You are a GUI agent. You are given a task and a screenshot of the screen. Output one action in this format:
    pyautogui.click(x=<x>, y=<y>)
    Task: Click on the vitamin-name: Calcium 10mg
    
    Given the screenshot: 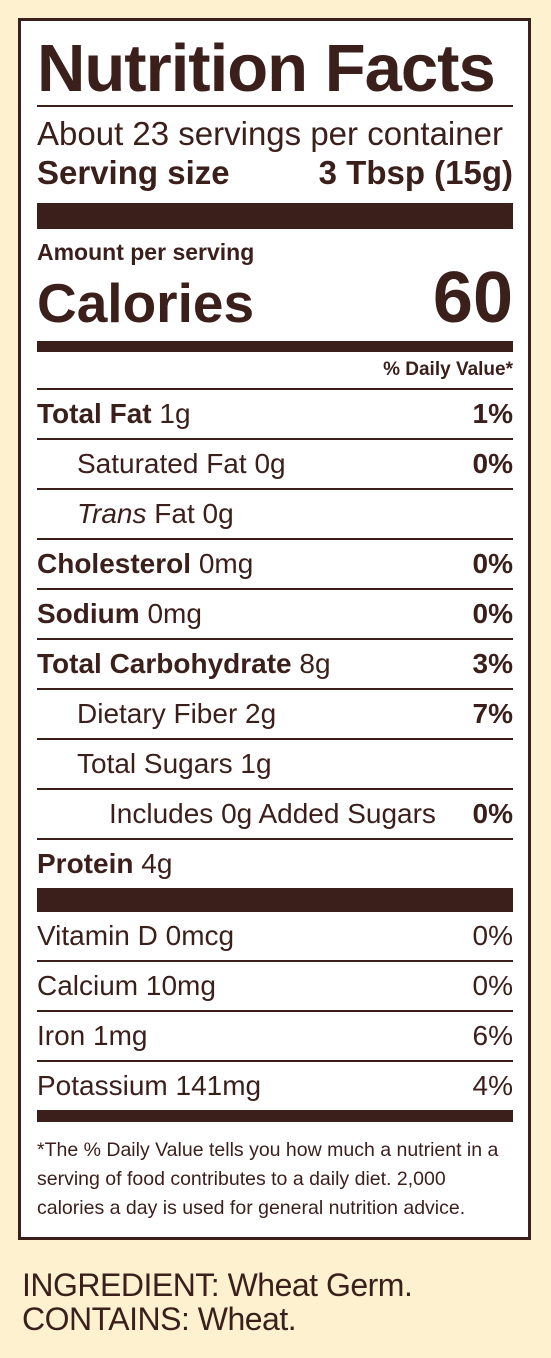 What is the action you would take?
    pyautogui.click(x=126, y=985)
    